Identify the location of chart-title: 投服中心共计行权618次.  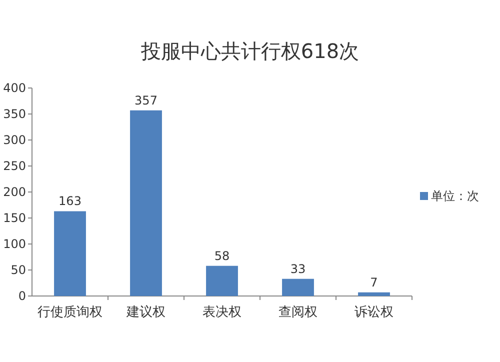
(250, 51).